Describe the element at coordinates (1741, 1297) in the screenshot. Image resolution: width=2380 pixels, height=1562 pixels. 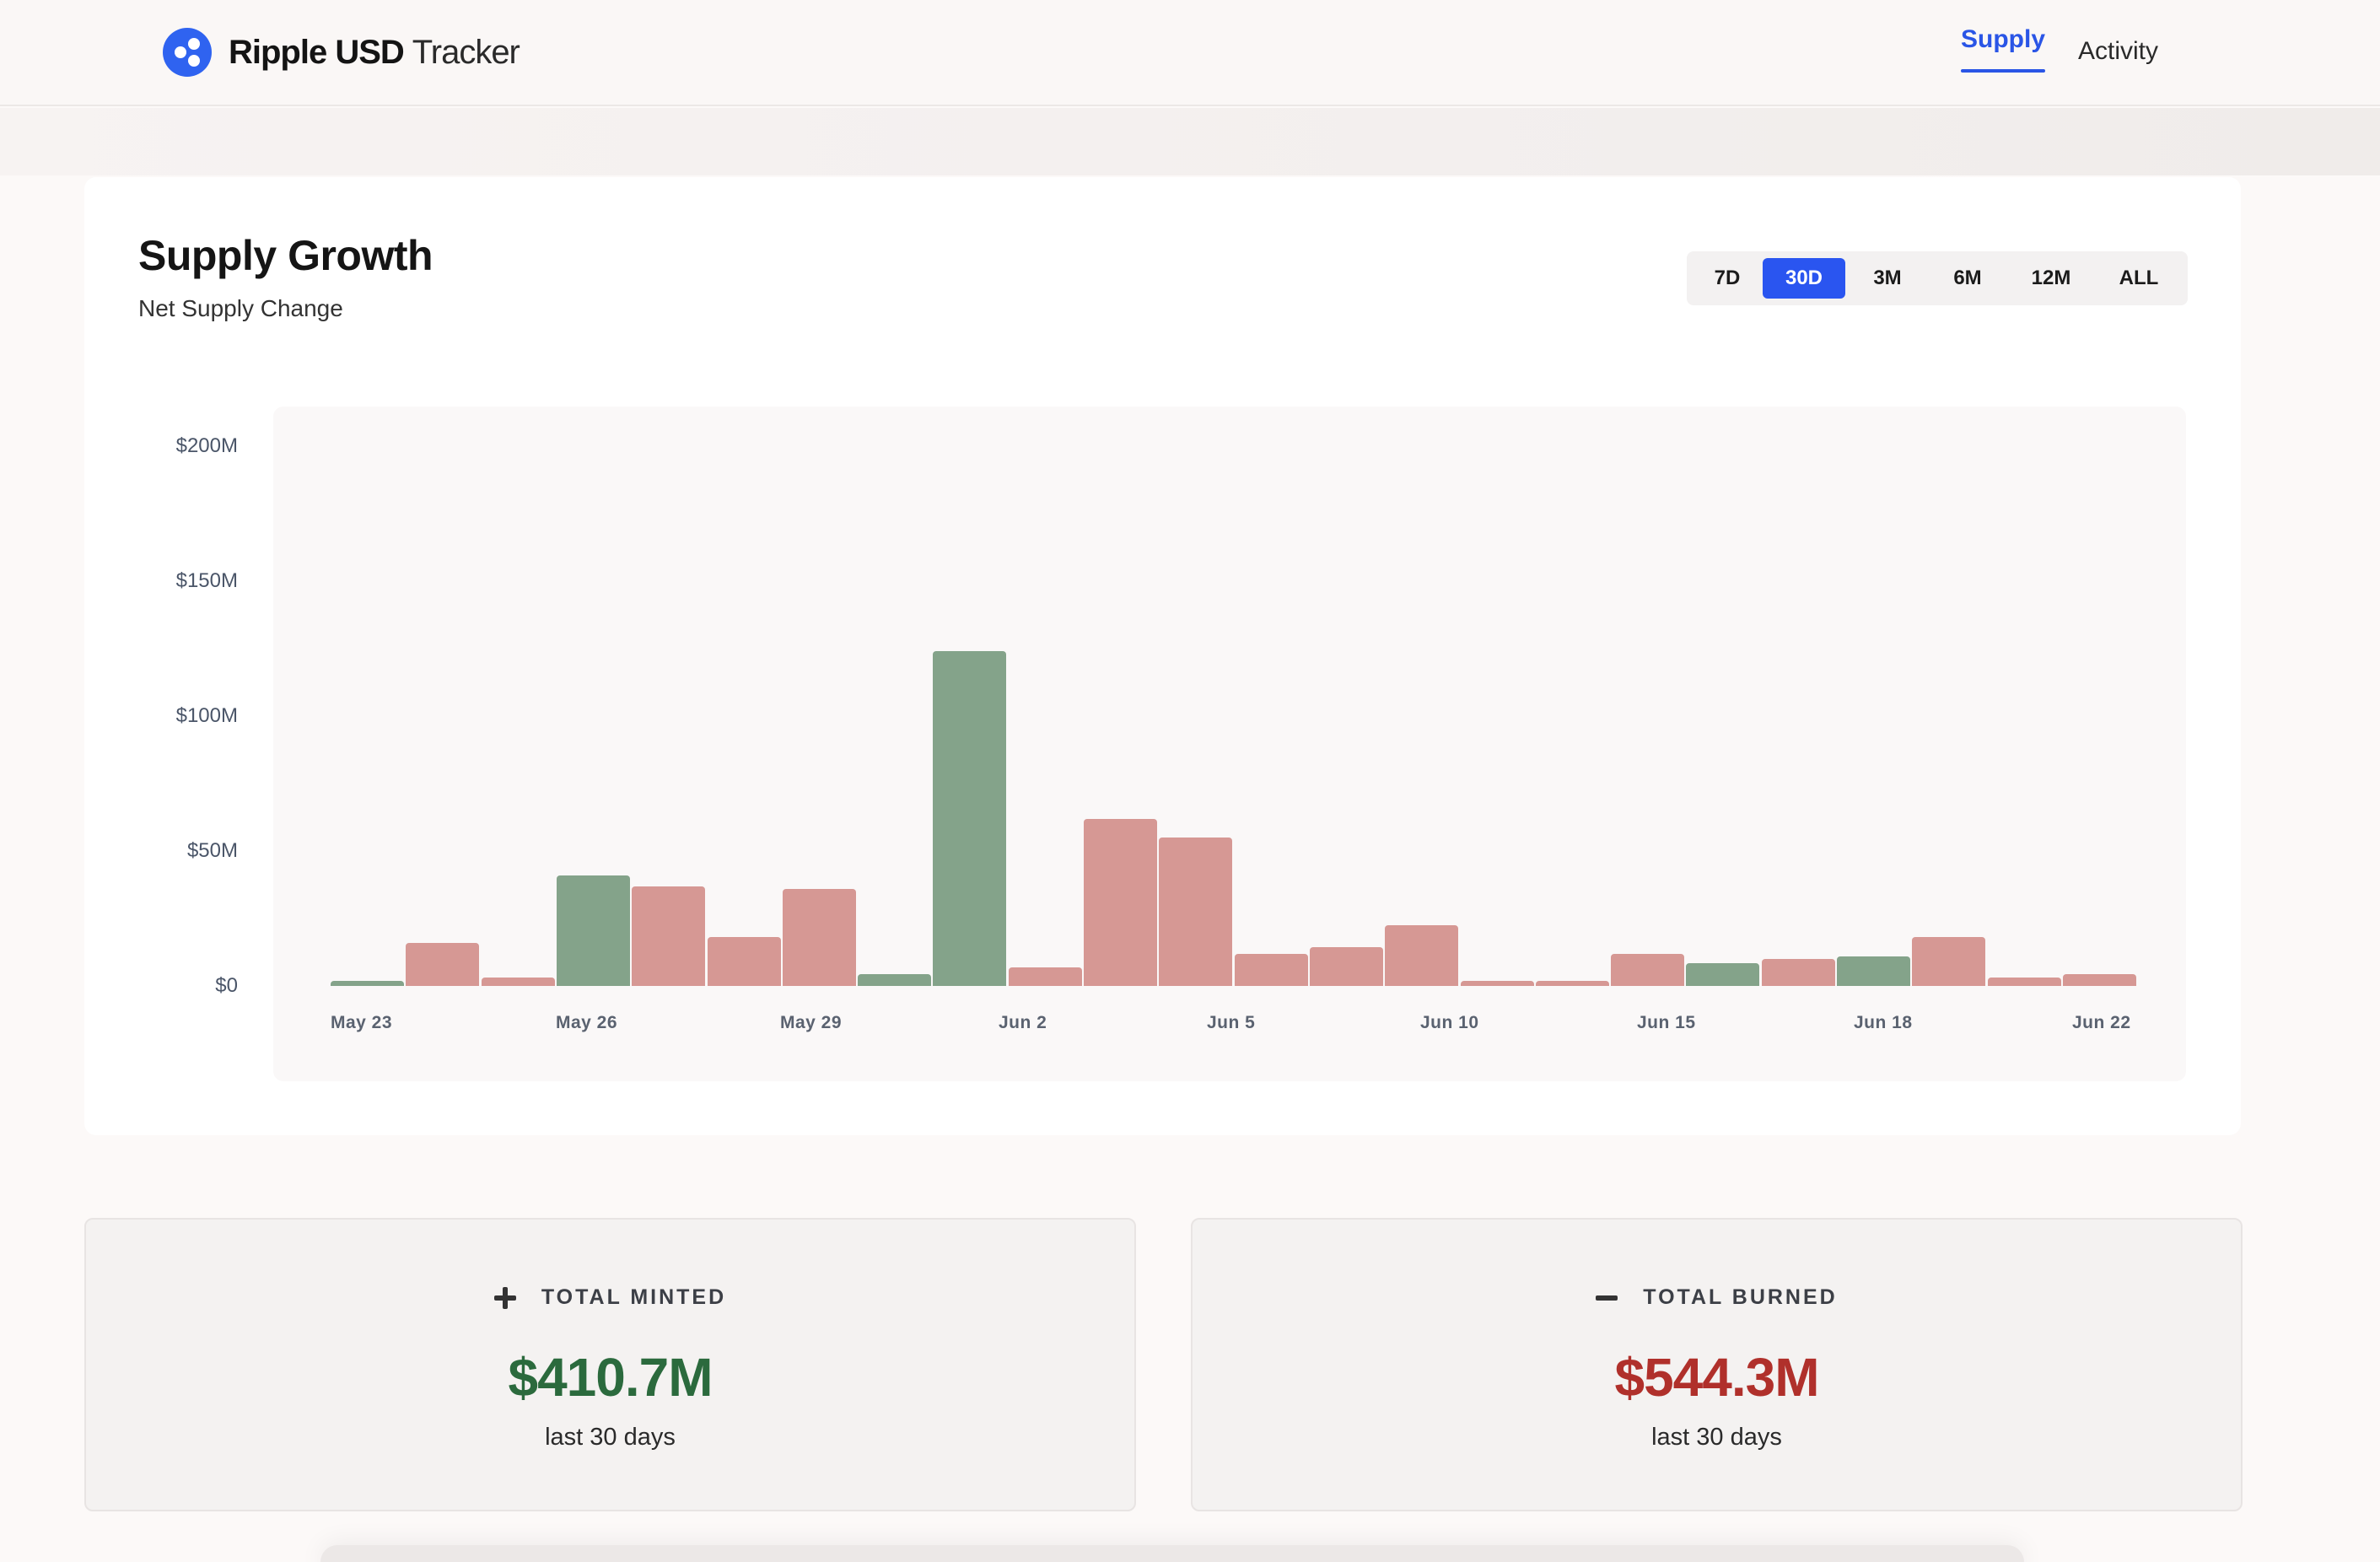
I see `total-burned-label: TOTAL BURNED` at that location.